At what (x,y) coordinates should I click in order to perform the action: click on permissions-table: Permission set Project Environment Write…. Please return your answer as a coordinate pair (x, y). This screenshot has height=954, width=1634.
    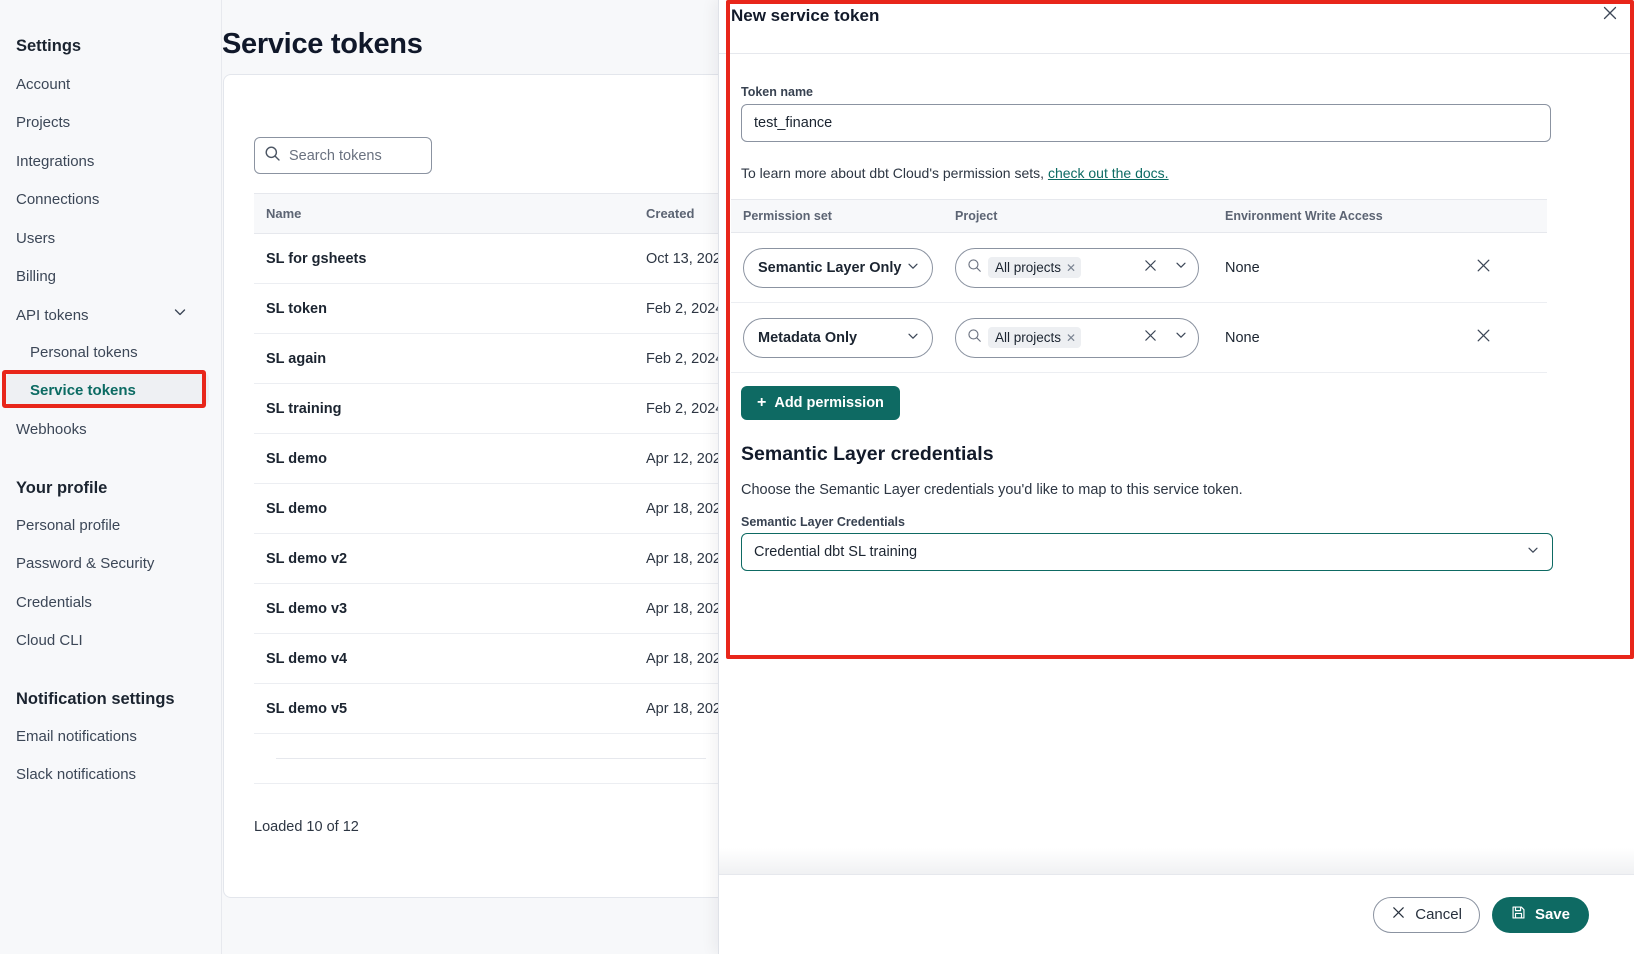
    Looking at the image, I should click on (1139, 286).